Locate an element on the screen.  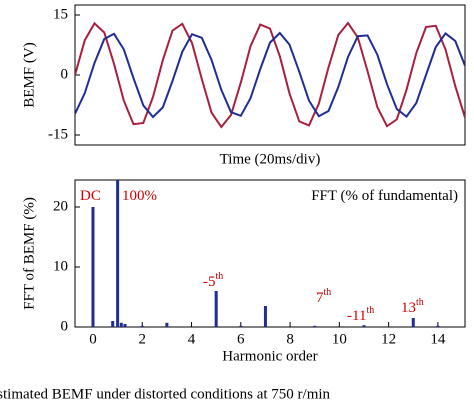
y-axis-label: FFT of BEMF (%) is located at coordinates (29, 253).